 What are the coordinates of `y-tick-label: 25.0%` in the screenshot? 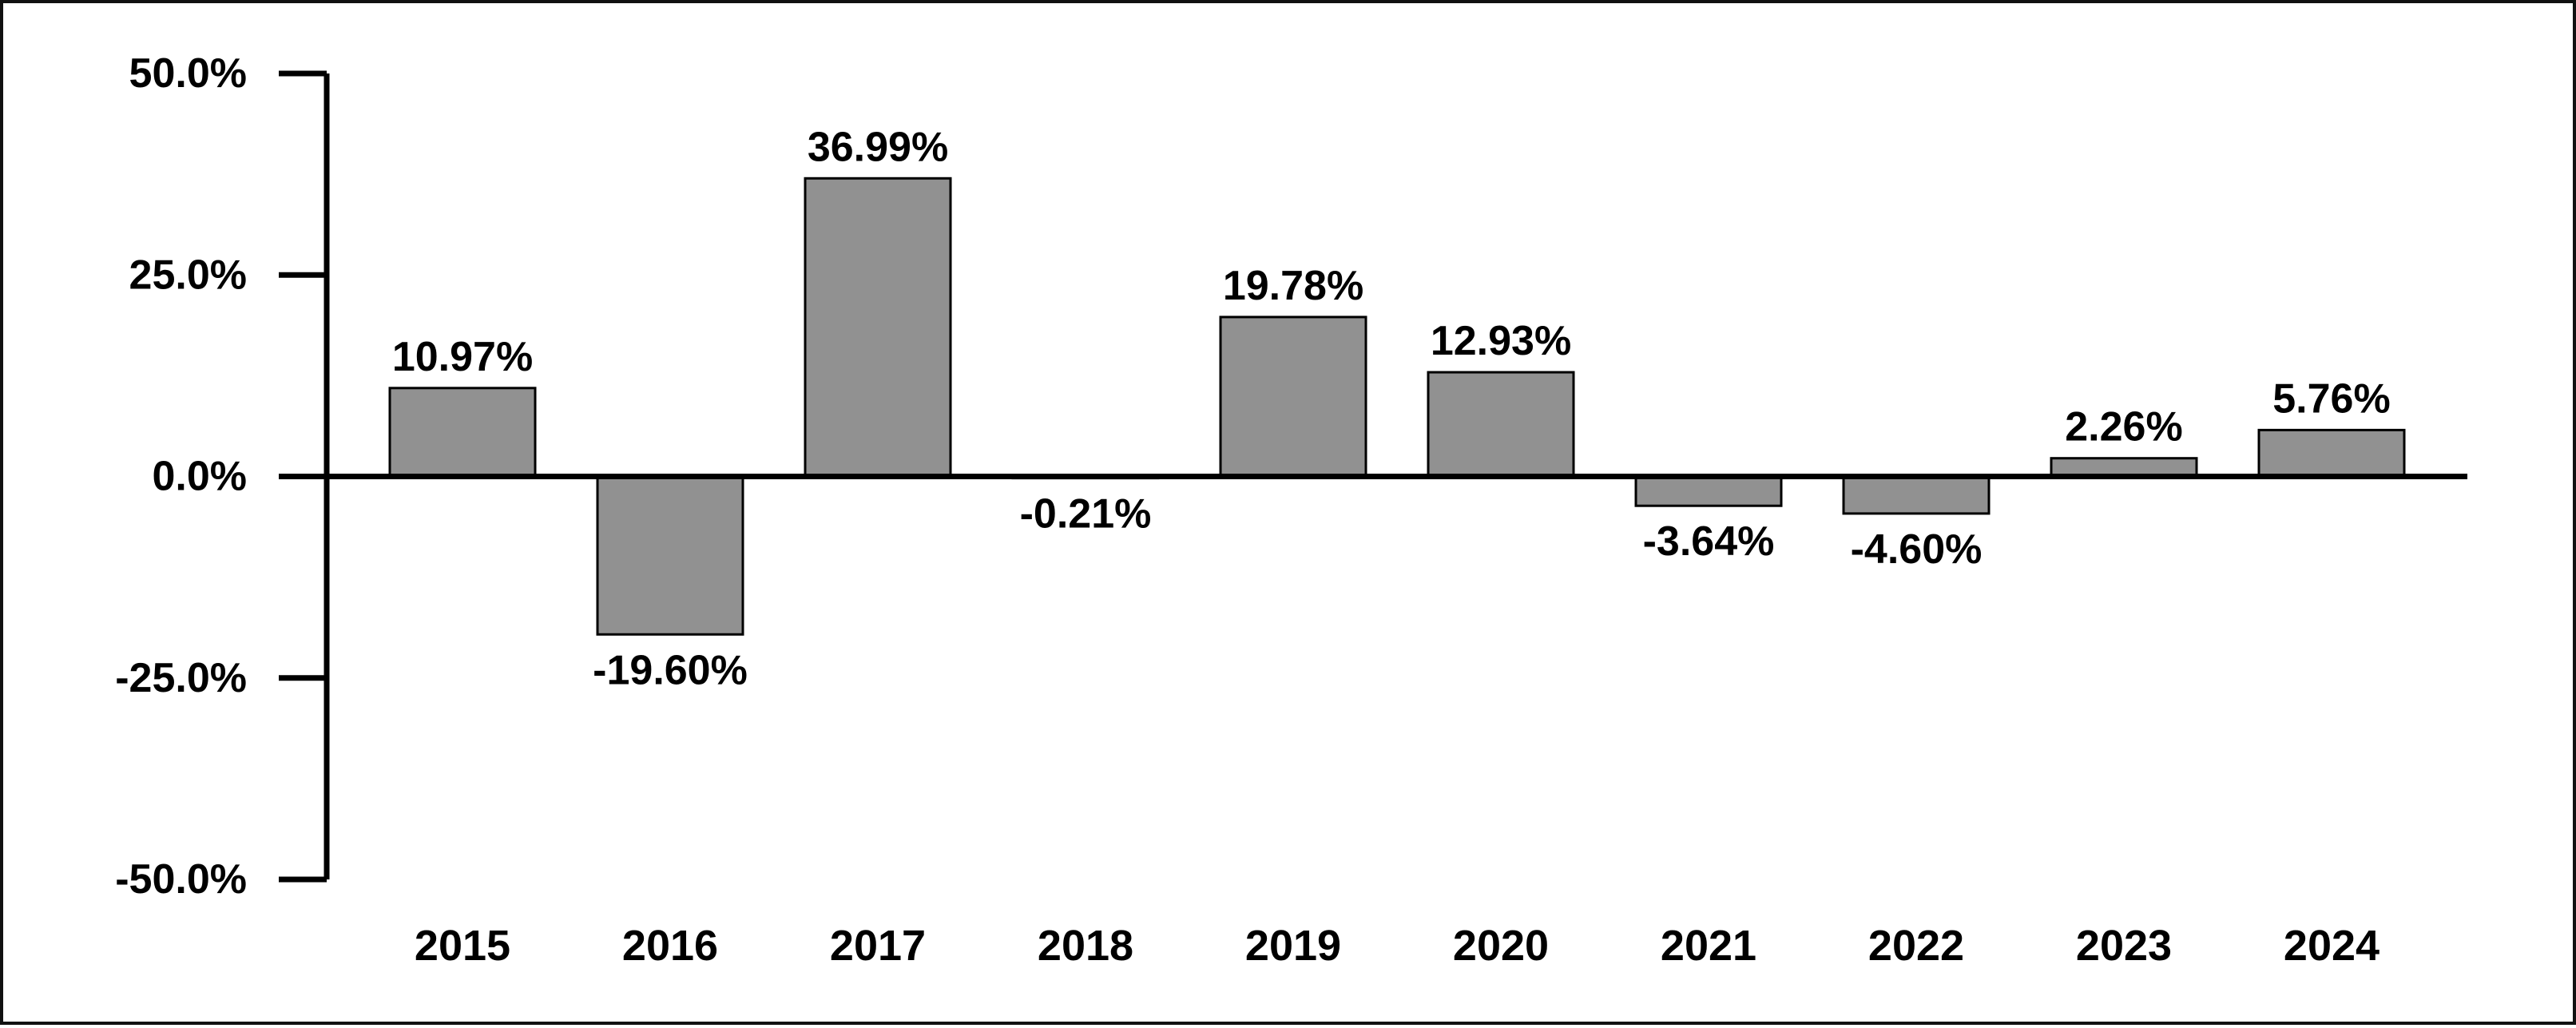 It's located at (188, 275).